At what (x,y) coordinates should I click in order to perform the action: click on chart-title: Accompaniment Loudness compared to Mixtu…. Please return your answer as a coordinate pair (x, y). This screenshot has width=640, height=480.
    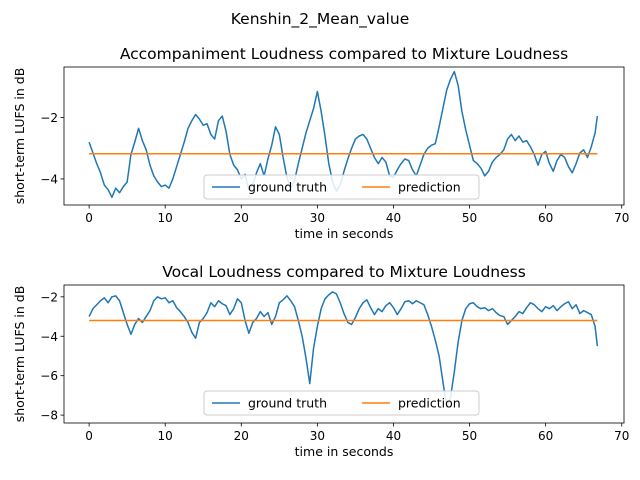
    Looking at the image, I should click on (344, 54).